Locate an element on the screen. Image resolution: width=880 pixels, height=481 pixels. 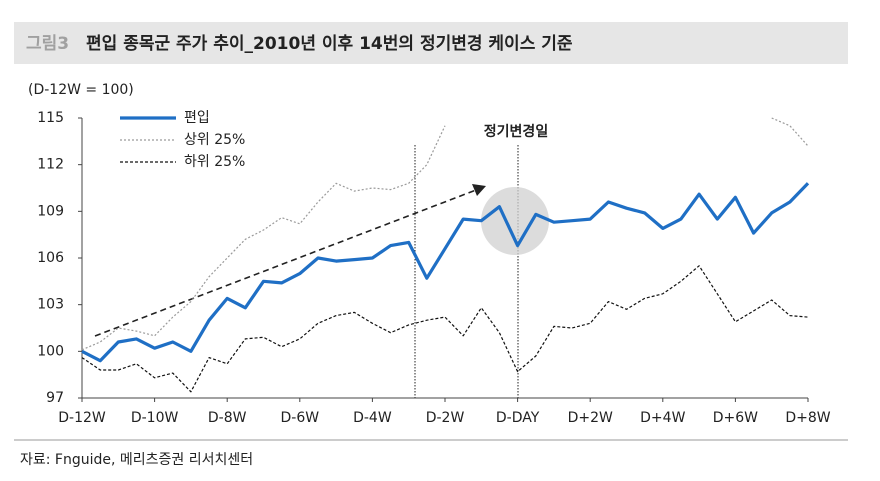
x-tick-label: D-8W is located at coordinates (227, 418).